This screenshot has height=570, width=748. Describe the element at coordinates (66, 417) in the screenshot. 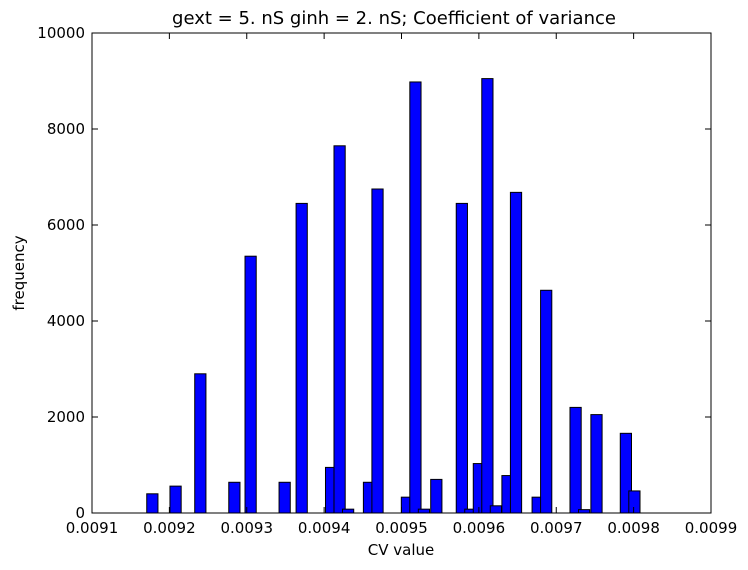

I see `y-tick-label: 2000` at that location.